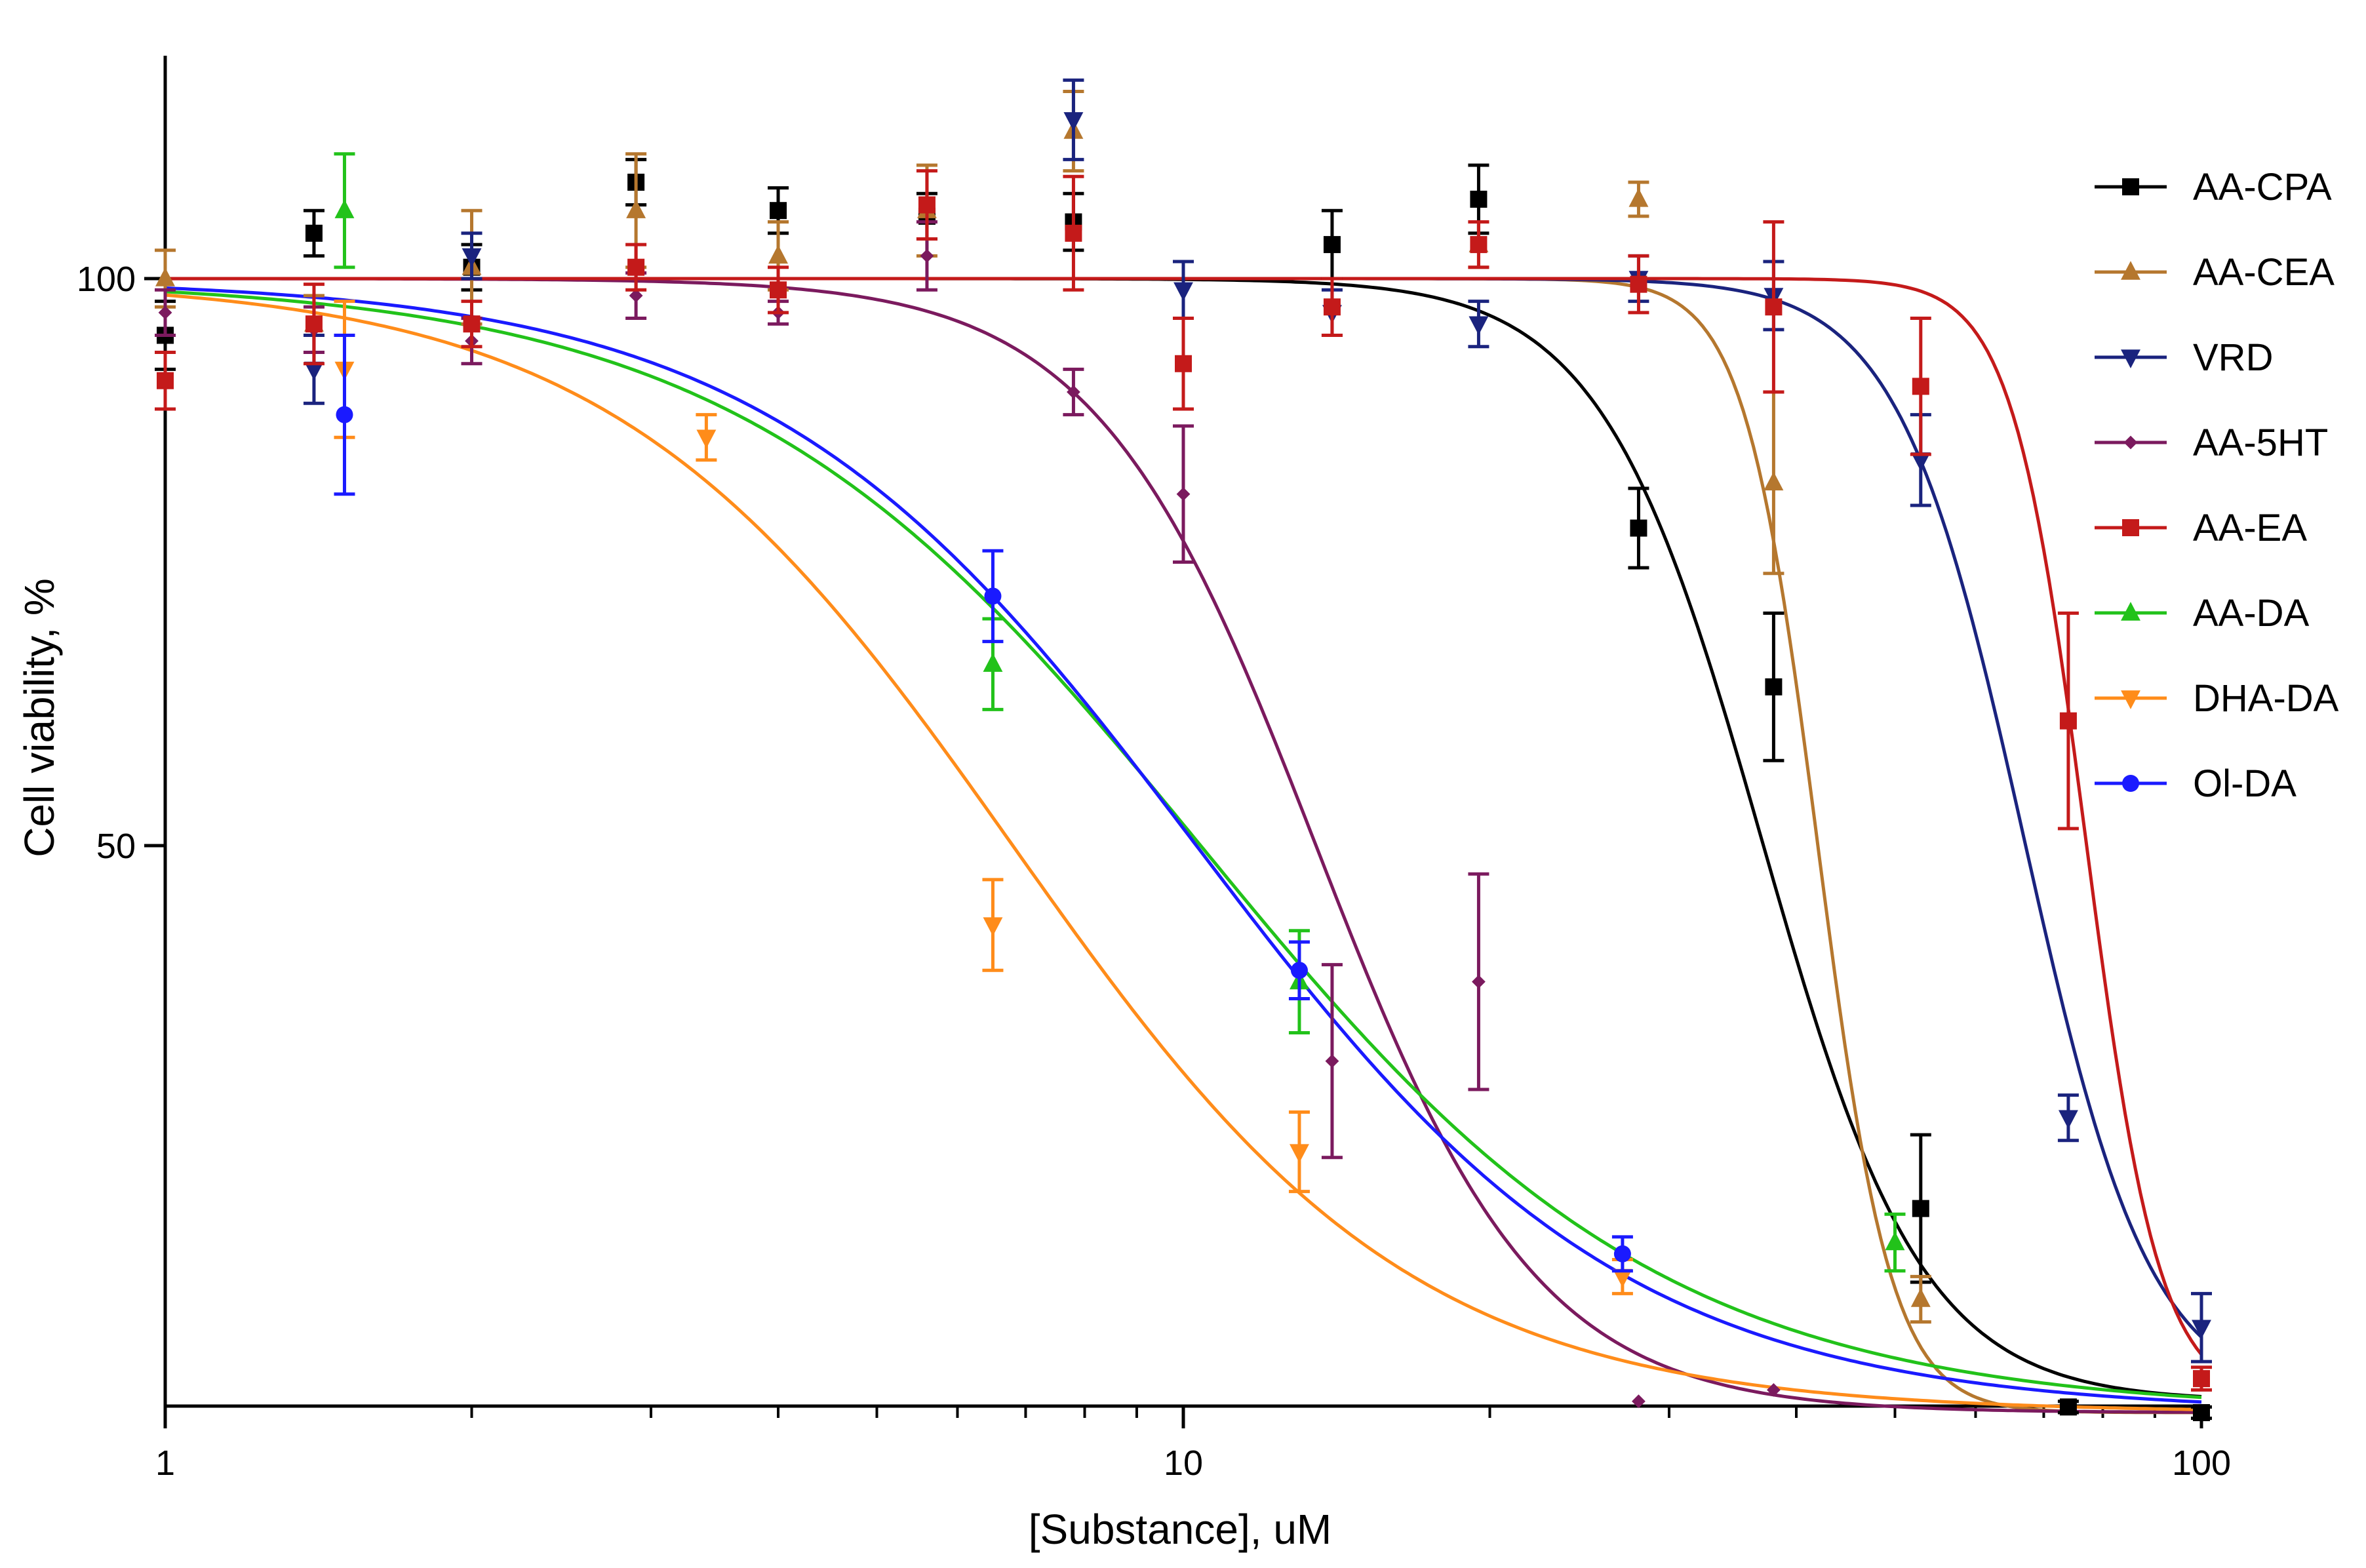  Describe the element at coordinates (2260, 442) in the screenshot. I see `legend-label: AA-5HT` at that location.